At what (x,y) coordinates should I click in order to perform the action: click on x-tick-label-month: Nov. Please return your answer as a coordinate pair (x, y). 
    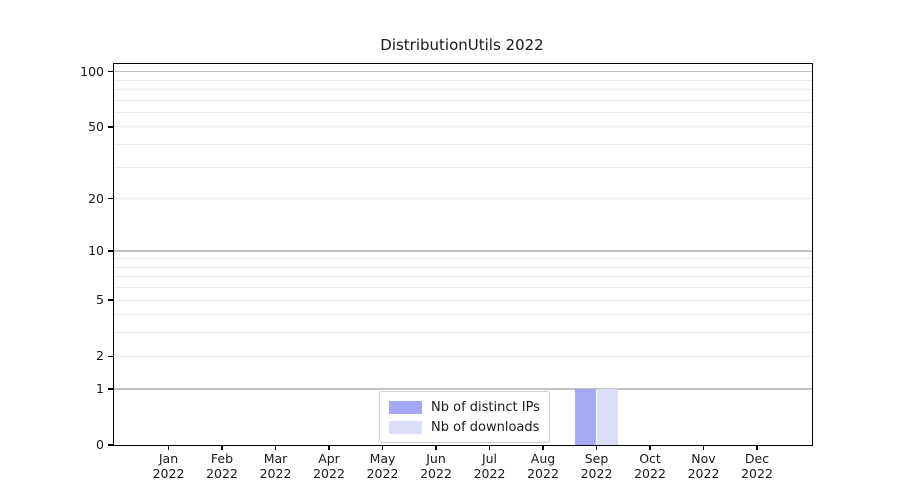
    Looking at the image, I should click on (703, 458).